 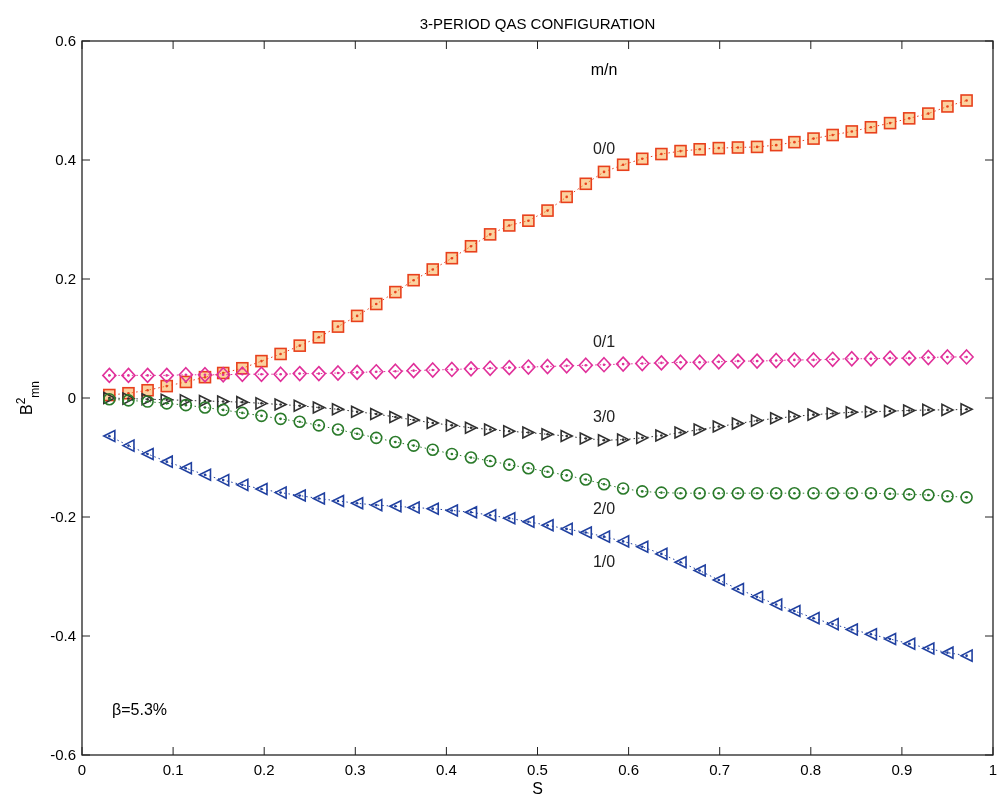 I want to click on x-tick-label: 0.2, so click(x=264, y=769).